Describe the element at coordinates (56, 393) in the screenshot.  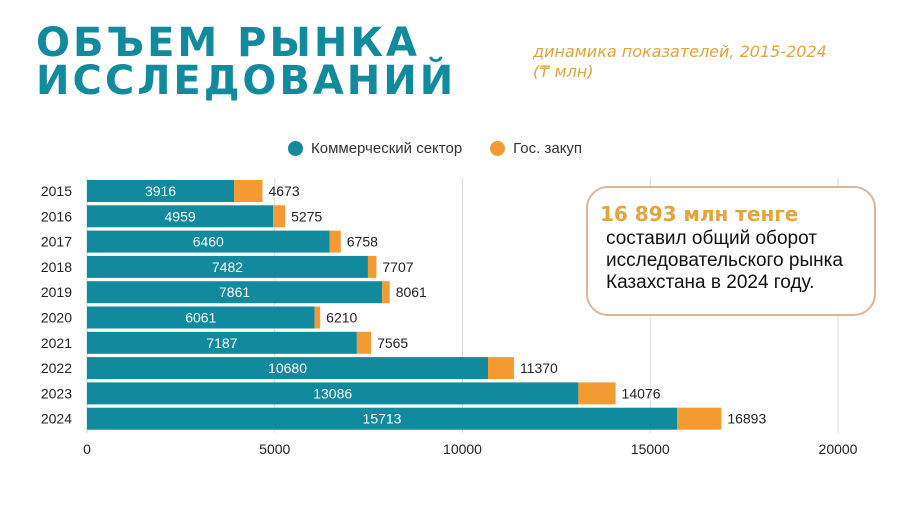
I see `y-tick-label: 2023` at that location.